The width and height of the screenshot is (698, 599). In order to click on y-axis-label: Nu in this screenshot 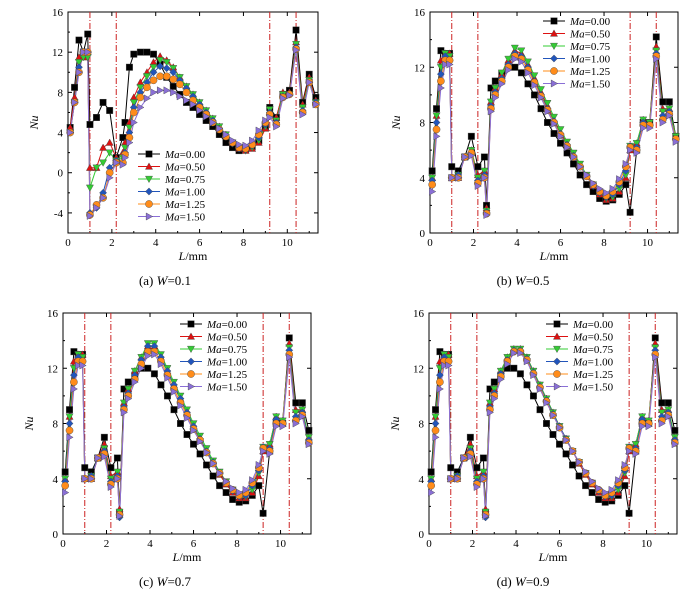, I will do `click(34, 122)`.